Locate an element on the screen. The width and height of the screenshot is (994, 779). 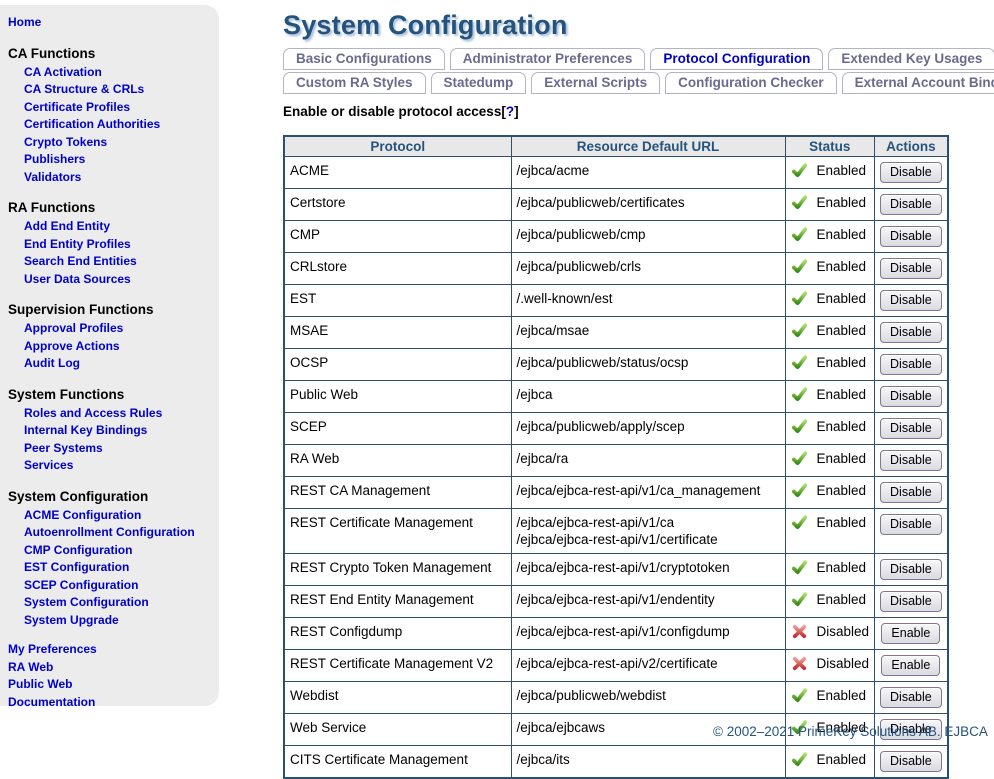
sidebar-item-documentation: Documentation is located at coordinates (52, 701).